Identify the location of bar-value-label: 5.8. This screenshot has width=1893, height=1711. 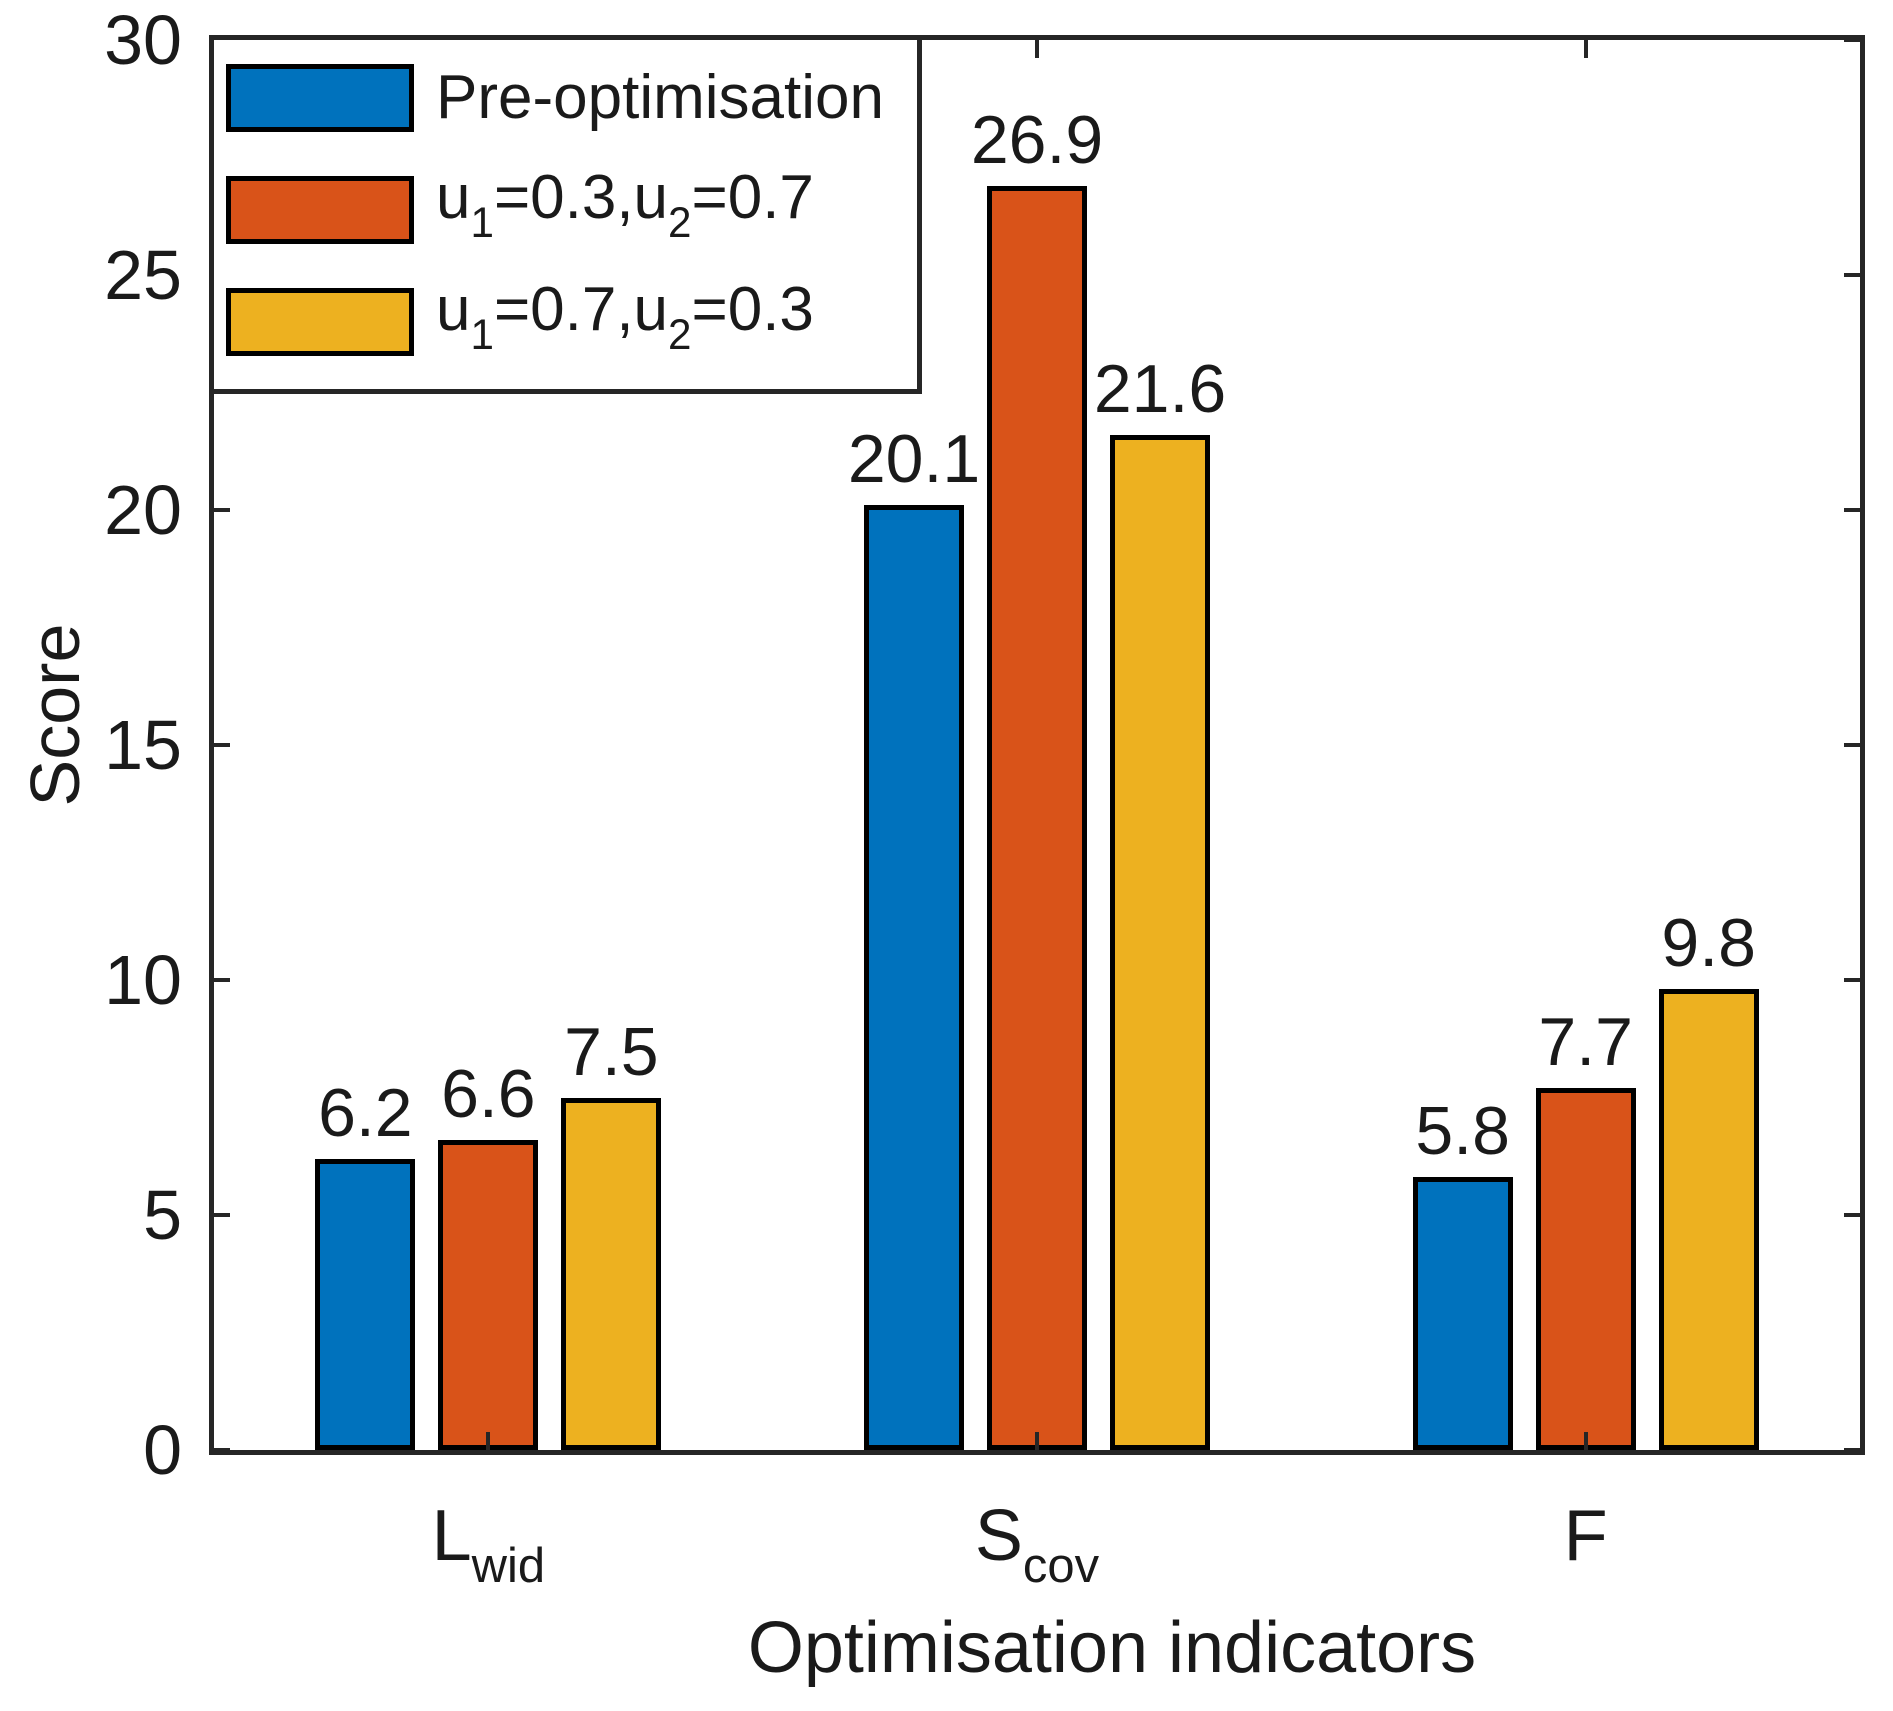
(1462, 1131).